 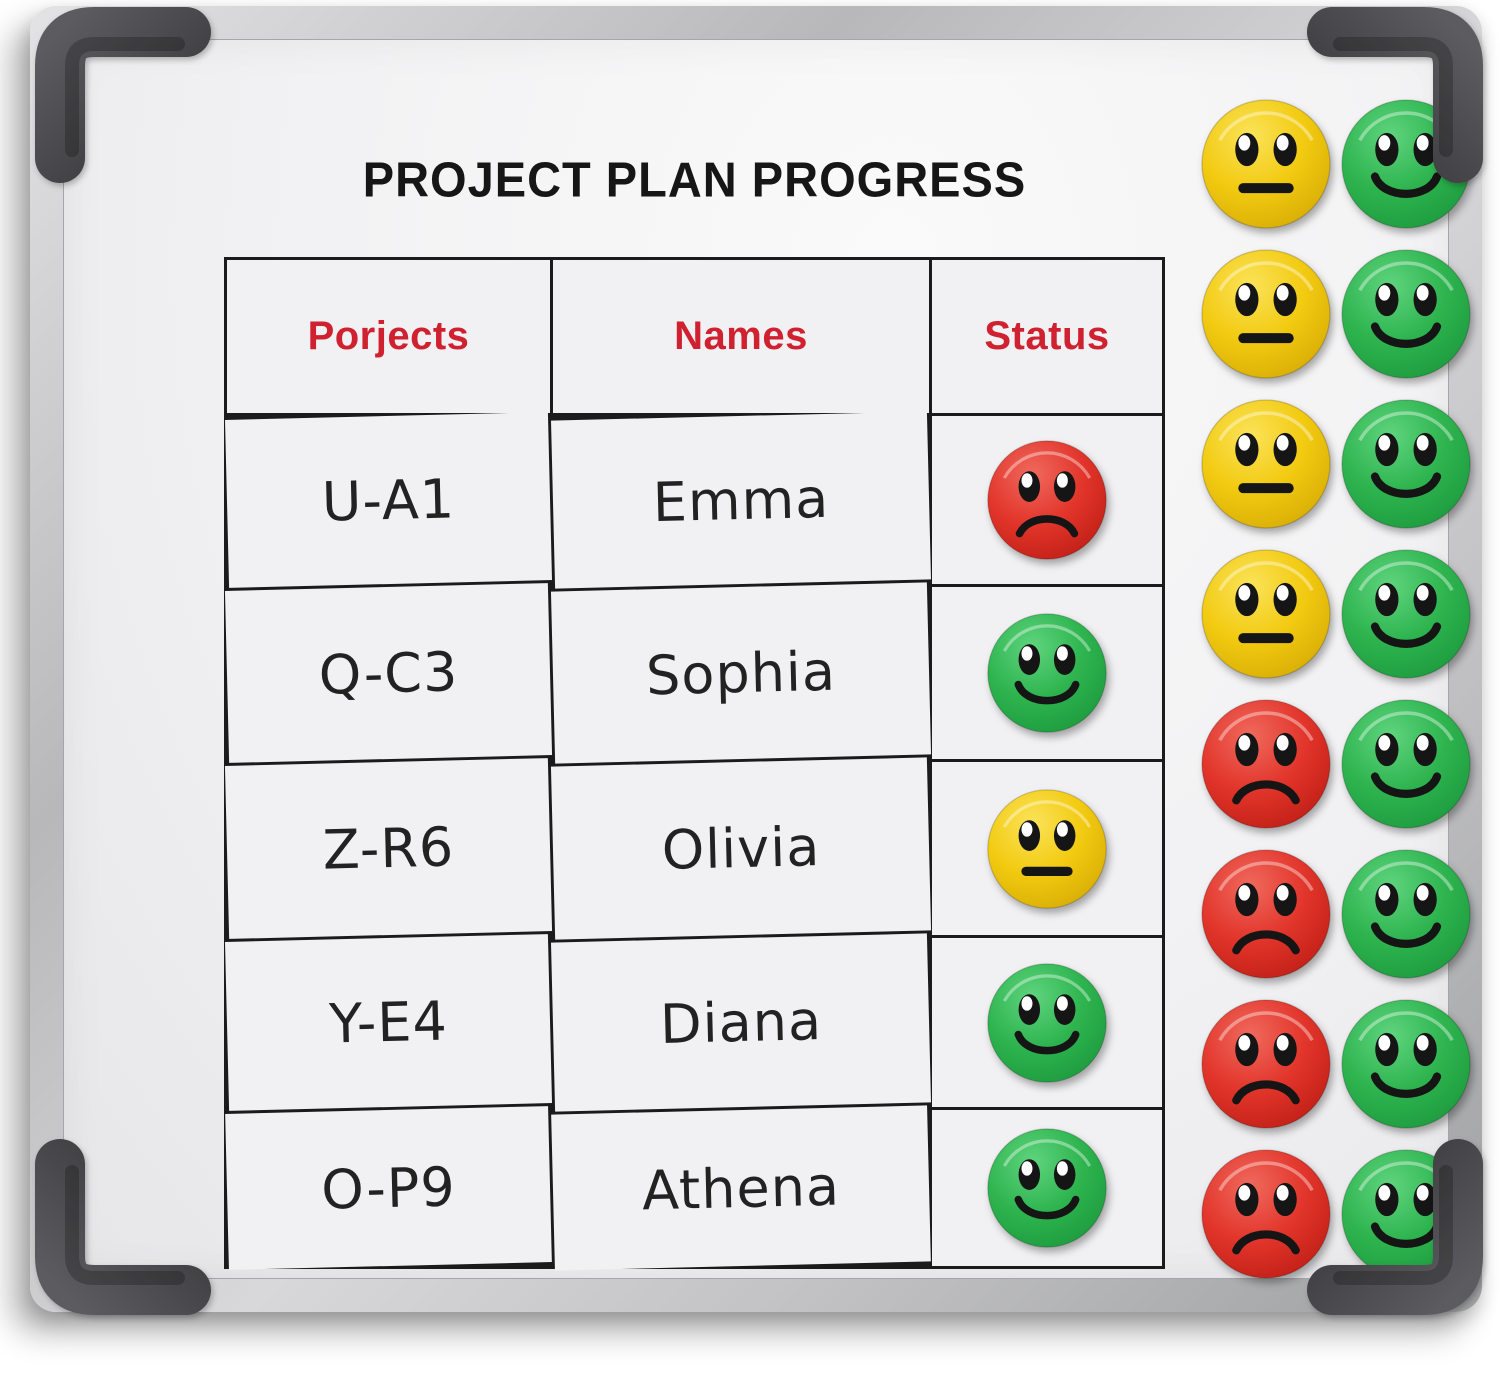 What do you see at coordinates (741, 673) in the screenshot?
I see `name-cell: Sophia` at bounding box center [741, 673].